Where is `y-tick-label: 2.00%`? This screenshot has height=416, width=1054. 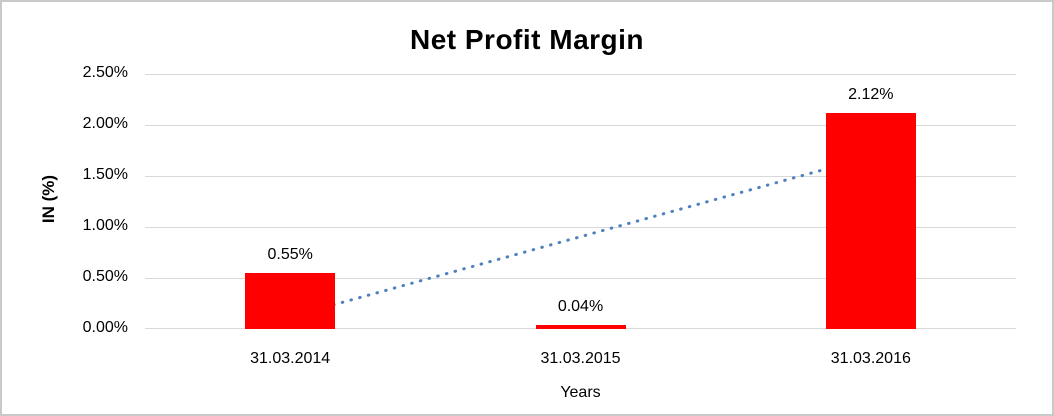 y-tick-label: 2.00% is located at coordinates (105, 123).